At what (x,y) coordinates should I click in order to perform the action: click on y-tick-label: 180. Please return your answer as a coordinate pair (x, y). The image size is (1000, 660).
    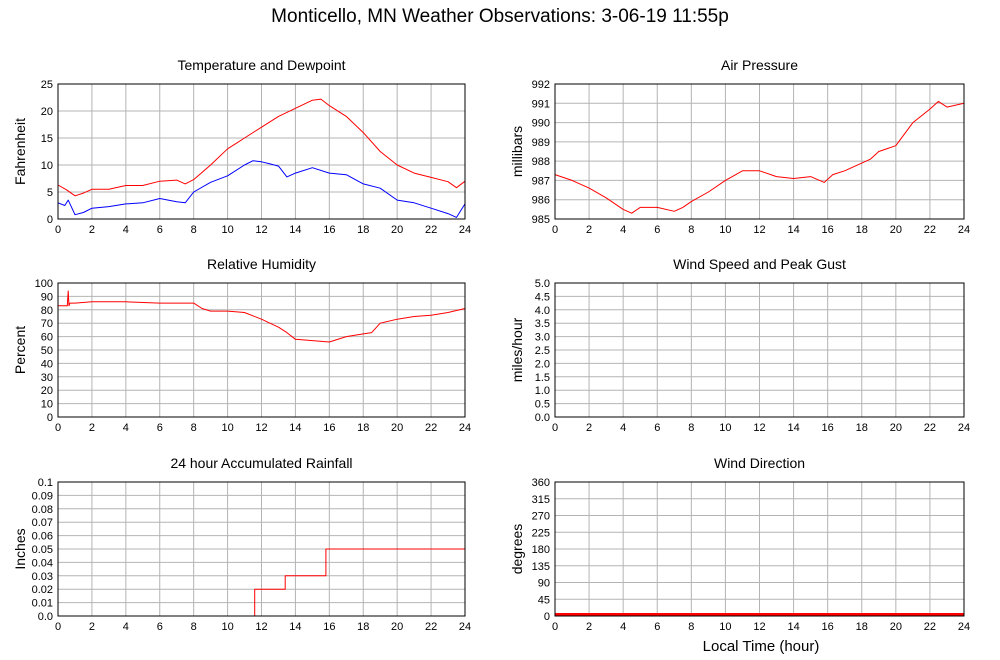
    Looking at the image, I should click on (541, 550).